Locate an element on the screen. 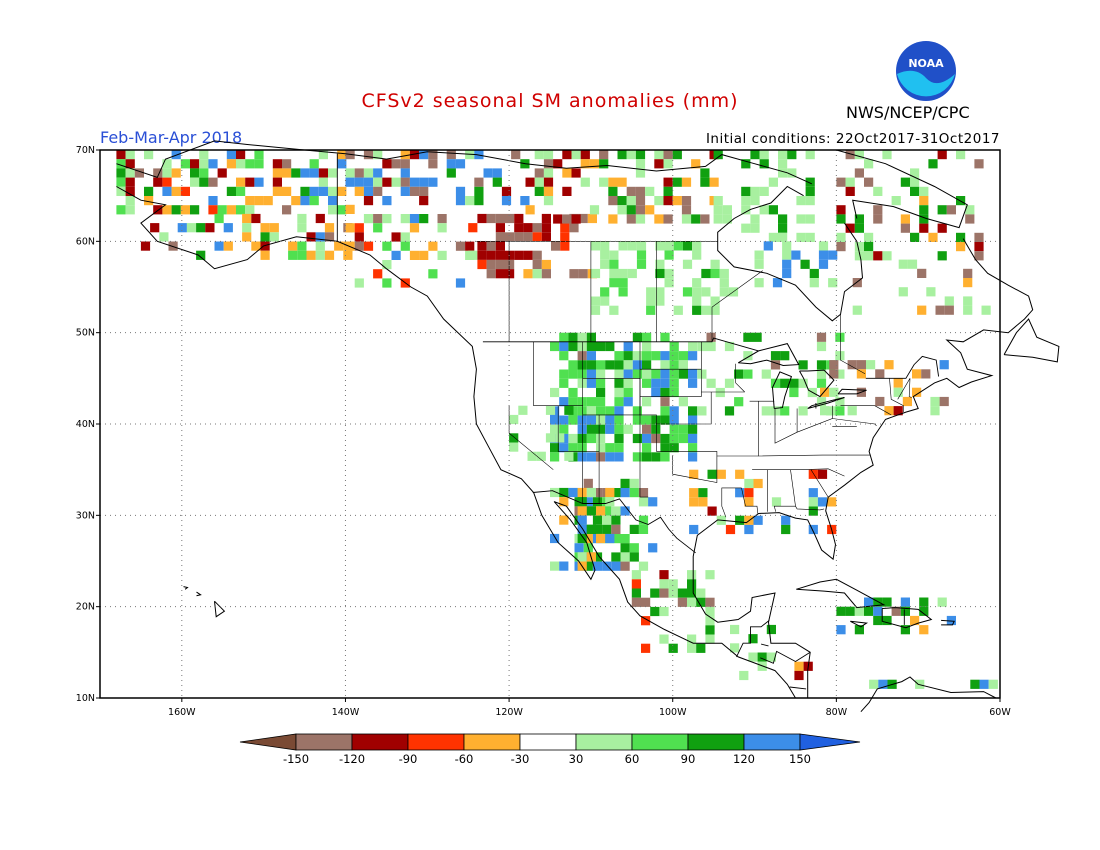 The width and height of the screenshot is (1100, 850). country-border is located at coordinates (764, 645).